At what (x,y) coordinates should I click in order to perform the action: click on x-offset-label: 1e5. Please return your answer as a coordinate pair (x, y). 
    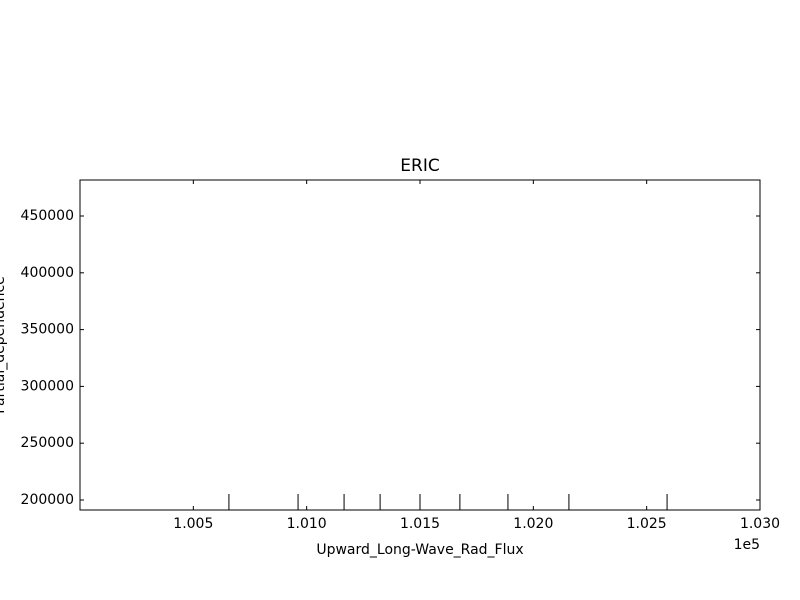
    Looking at the image, I should click on (747, 545).